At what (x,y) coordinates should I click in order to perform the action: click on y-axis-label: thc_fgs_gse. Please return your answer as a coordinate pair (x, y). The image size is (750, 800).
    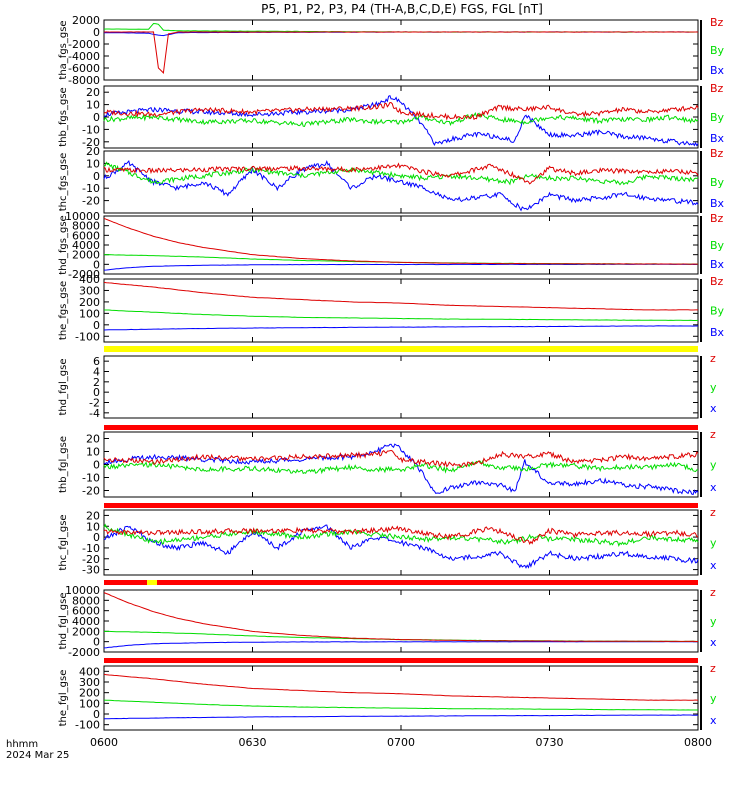
    Looking at the image, I should click on (63, 182).